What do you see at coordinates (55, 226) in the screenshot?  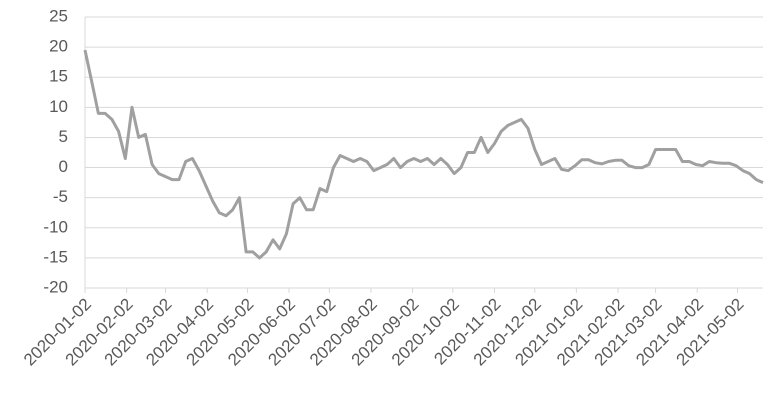 I see `y-tick-label: -10` at bounding box center [55, 226].